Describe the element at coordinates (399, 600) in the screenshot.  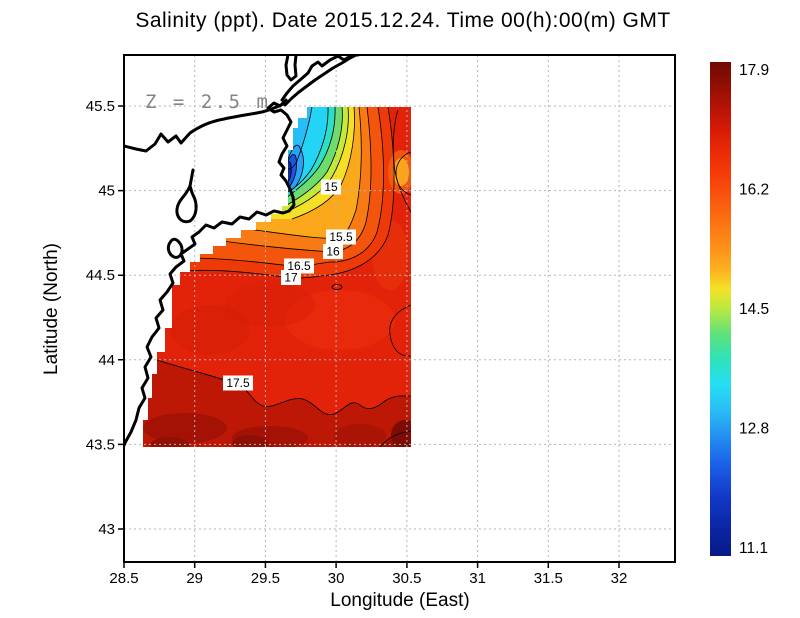
I see `x-axis-title: Longitude (East)` at that location.